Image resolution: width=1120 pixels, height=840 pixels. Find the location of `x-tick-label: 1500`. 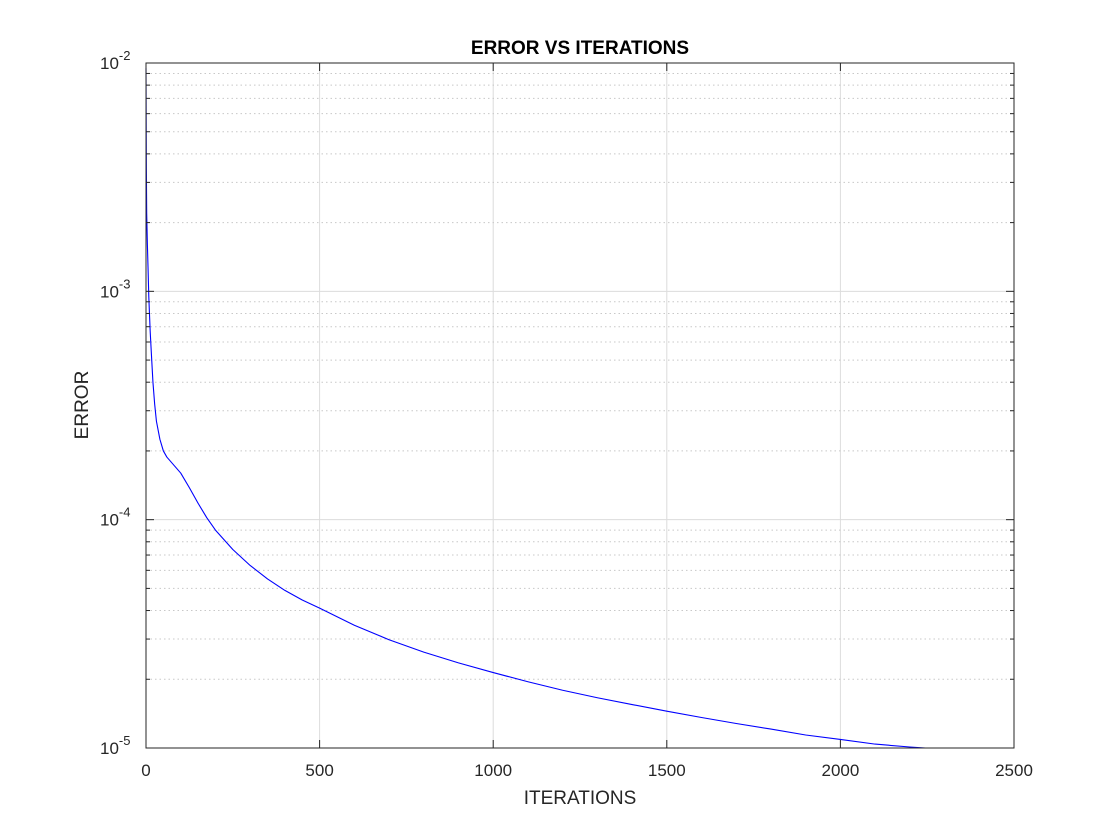

x-tick-label: 1500 is located at coordinates (667, 770).